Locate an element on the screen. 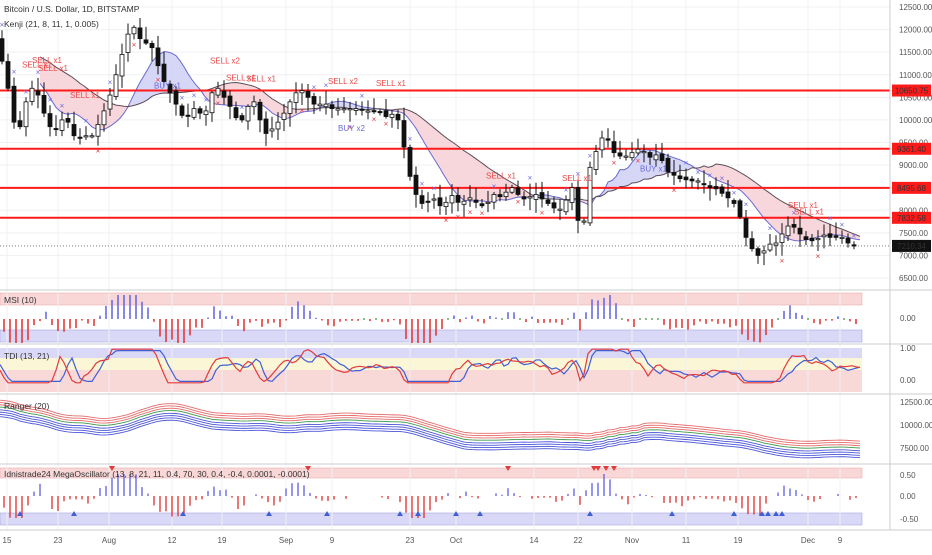  price-tick-0: 12500.00 is located at coordinates (915, 7).